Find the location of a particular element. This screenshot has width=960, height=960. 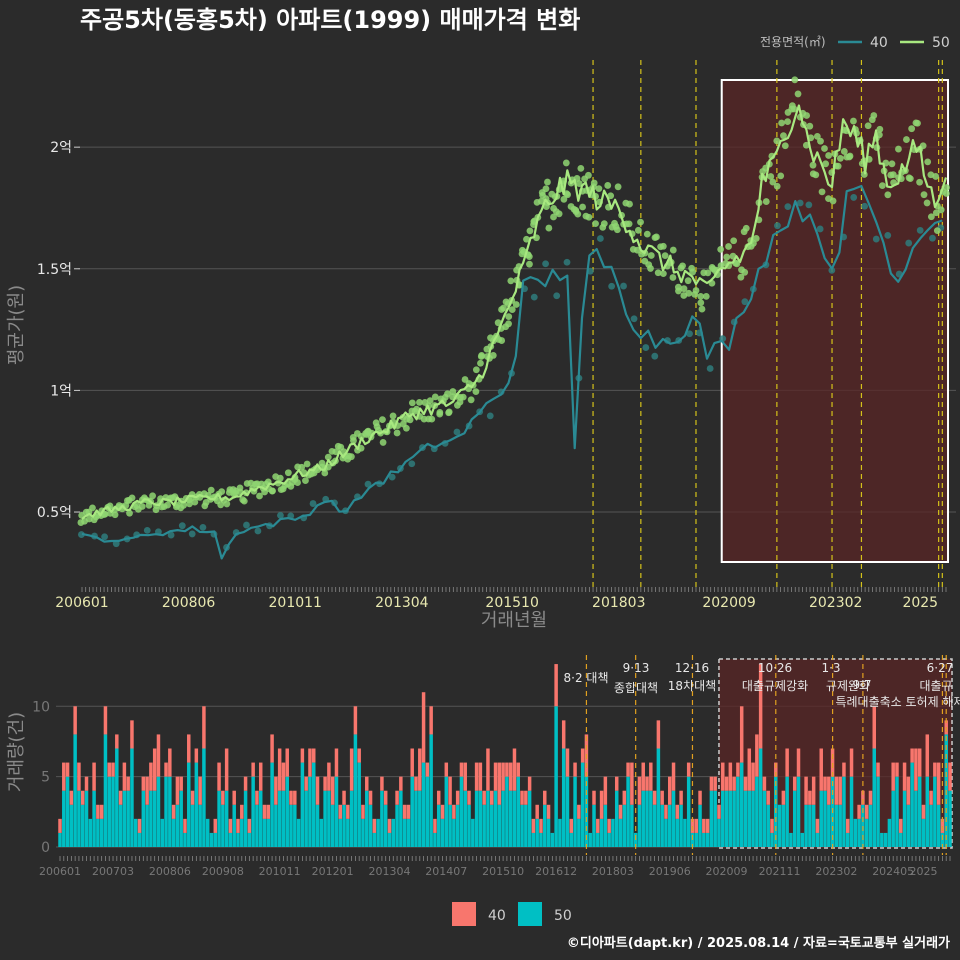

policy-annotation: 6·27 is located at coordinates (940, 668).